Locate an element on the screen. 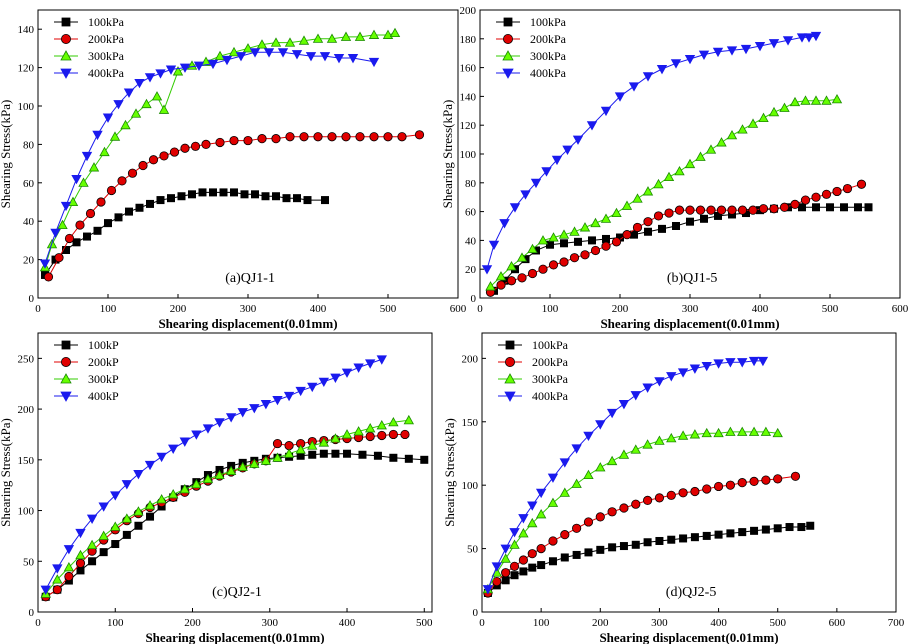  legend-label: 100kP is located at coordinates (103, 345).